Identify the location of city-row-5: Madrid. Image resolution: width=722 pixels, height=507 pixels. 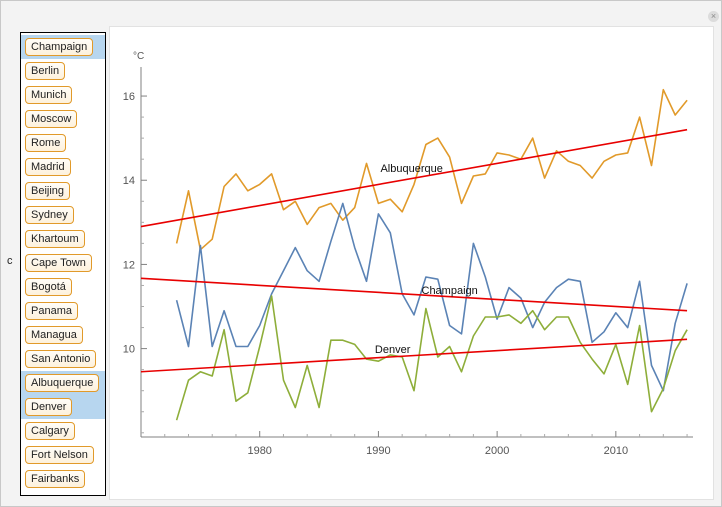
(63, 167).